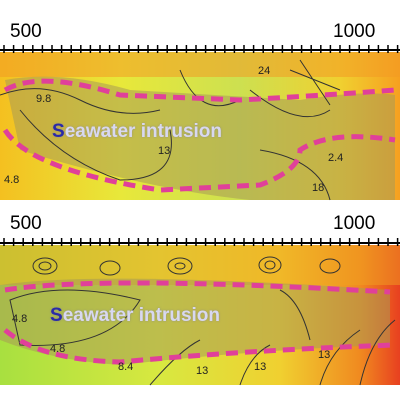  What do you see at coordinates (318, 188) in the screenshot?
I see `contour-label: 18` at bounding box center [318, 188].